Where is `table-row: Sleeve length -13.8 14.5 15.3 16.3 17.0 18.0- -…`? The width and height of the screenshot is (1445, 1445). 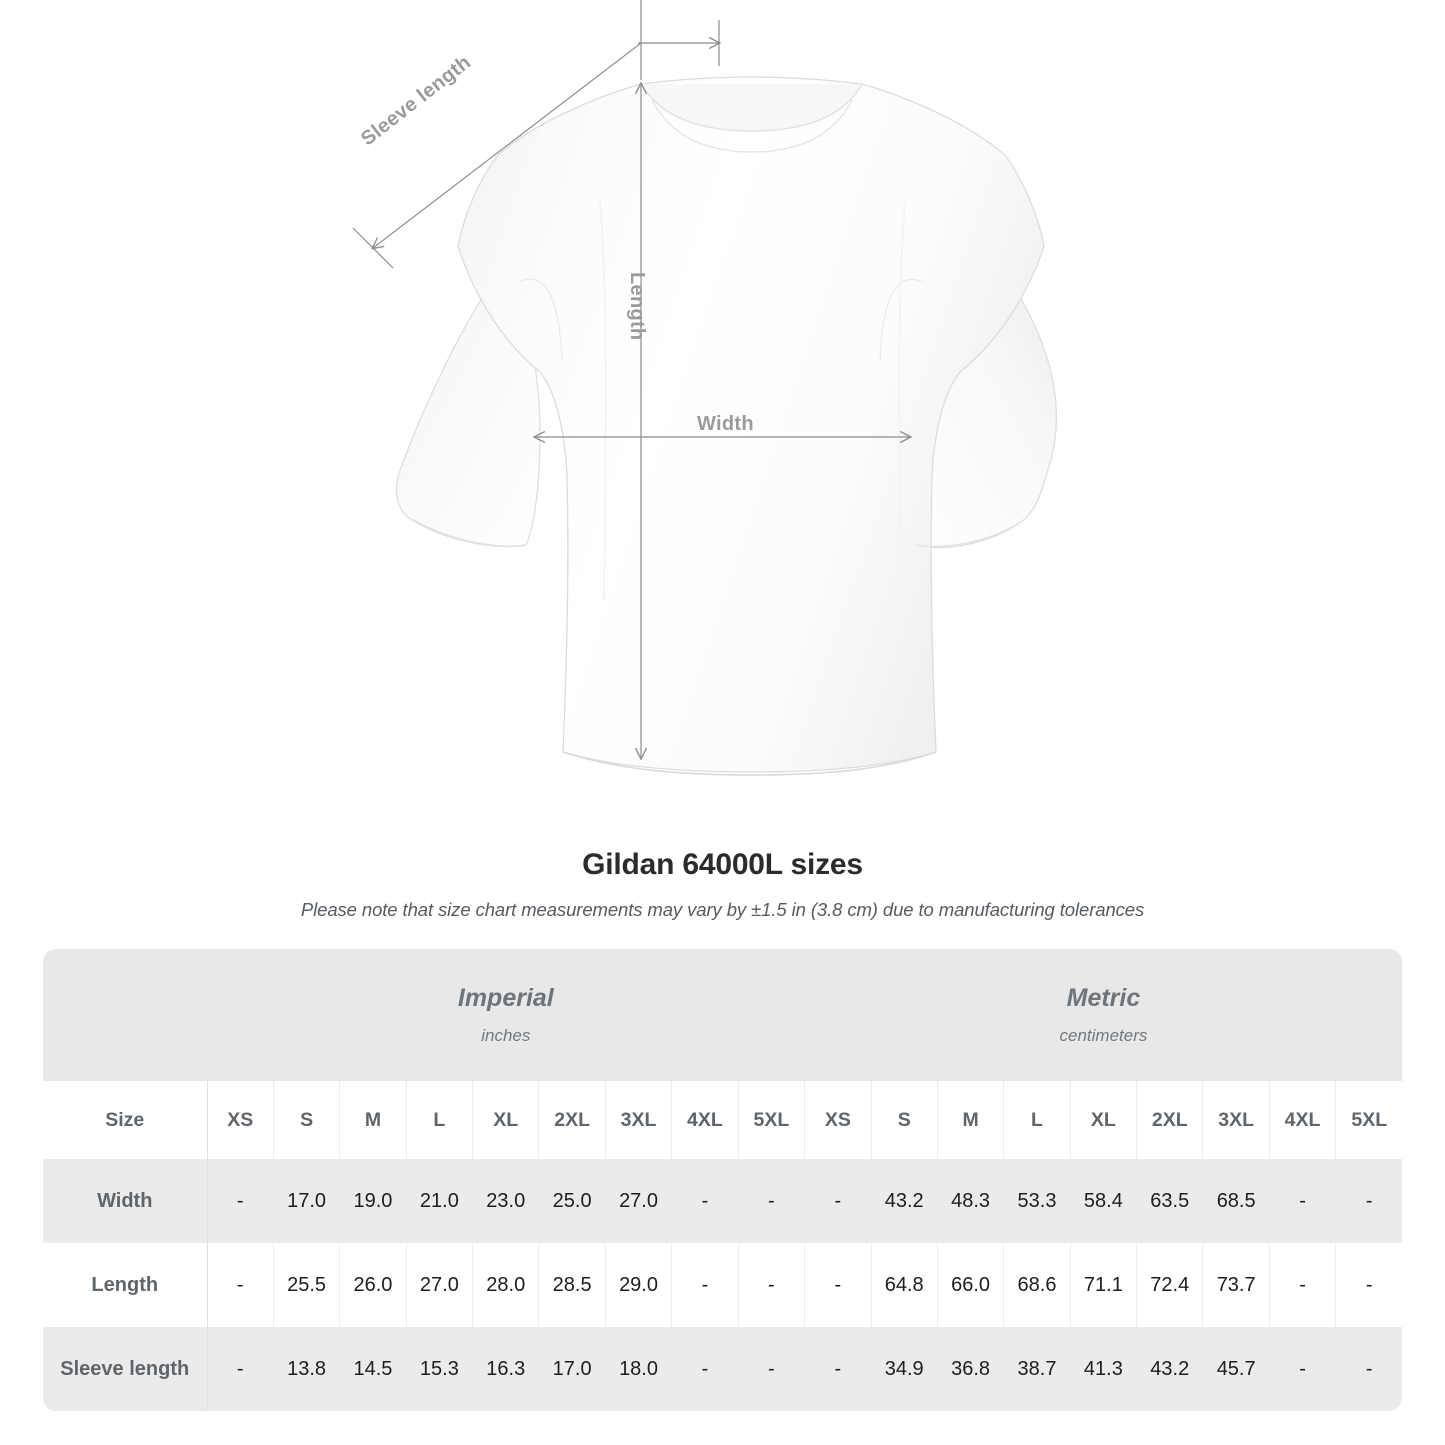 table-row: Sleeve length -13.8 14.5 15.3 16.3 17.0 18.0- -… is located at coordinates (723, 1369).